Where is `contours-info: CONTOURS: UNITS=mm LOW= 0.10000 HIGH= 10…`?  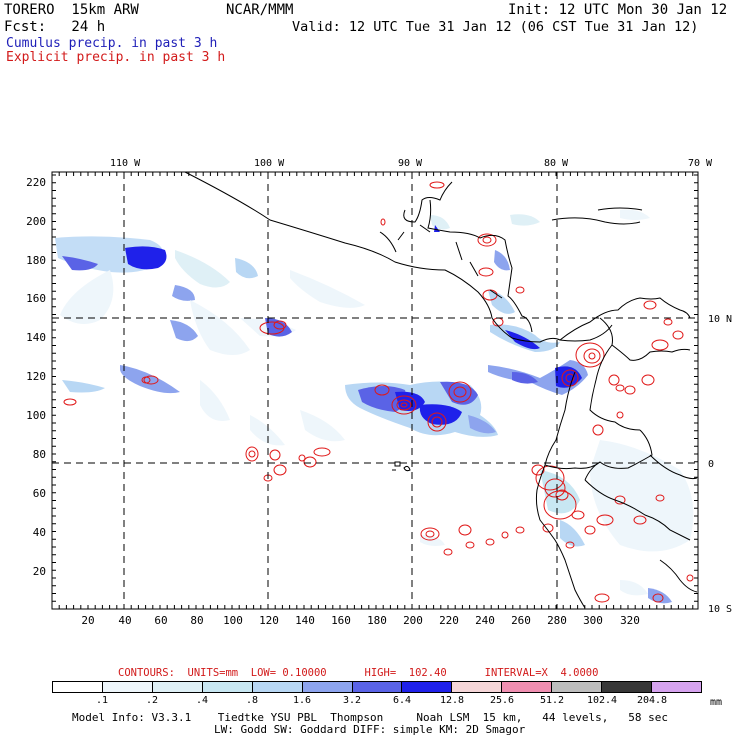
contours-info: CONTOURS: UNITS=mm LOW= 0.10000 HIGH= 10… is located at coordinates (358, 673).